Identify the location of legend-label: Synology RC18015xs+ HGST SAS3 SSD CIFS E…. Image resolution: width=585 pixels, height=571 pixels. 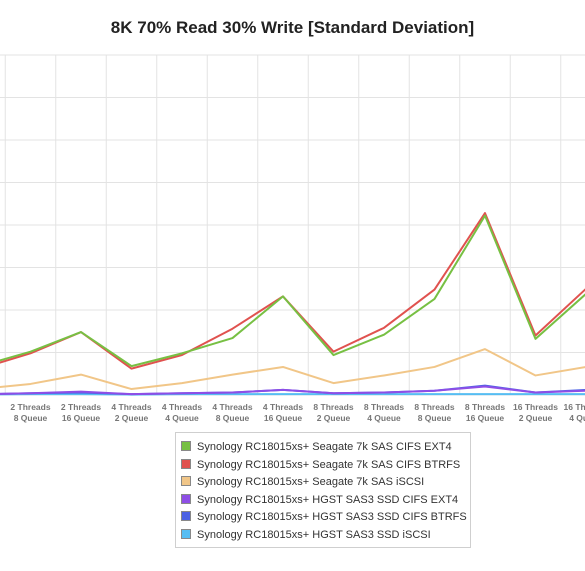
(328, 499).